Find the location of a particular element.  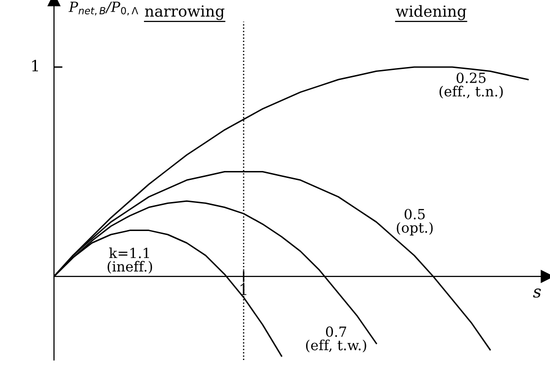

text: narrowing is located at coordinates (184, 12).